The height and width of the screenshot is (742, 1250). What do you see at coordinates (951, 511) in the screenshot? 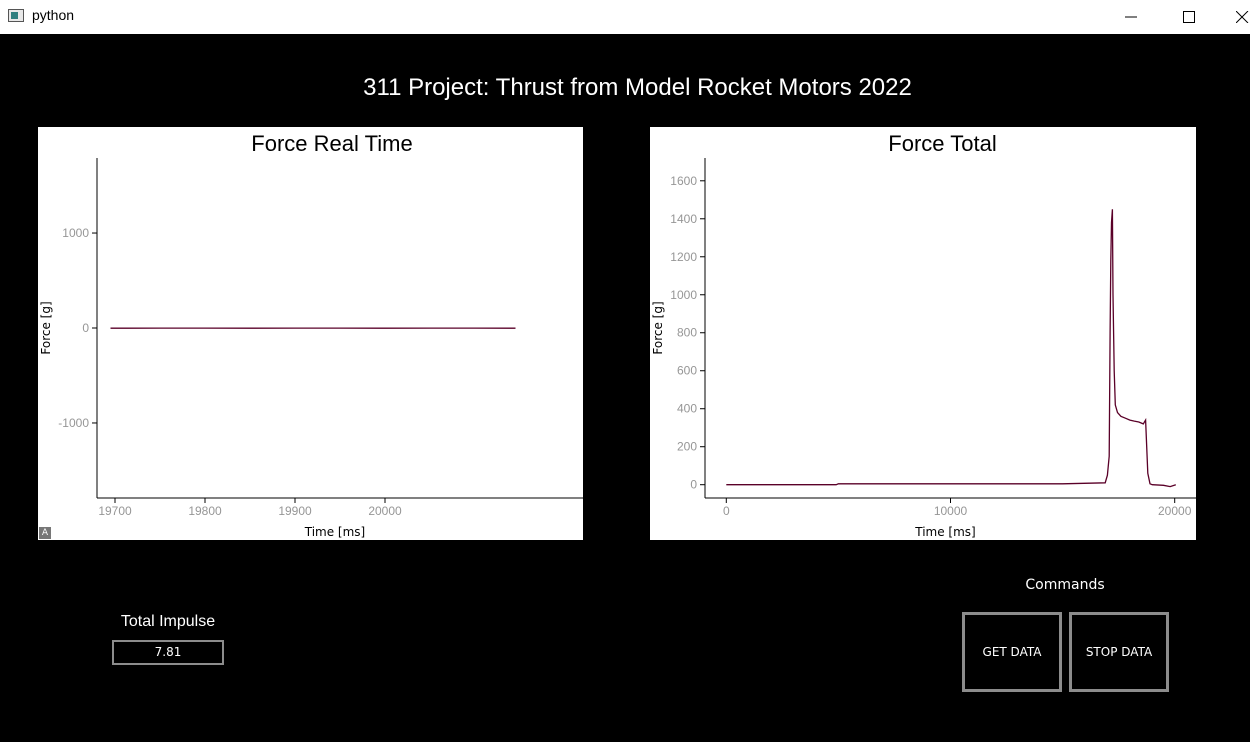
I see `x-tick-label: 10000` at bounding box center [951, 511].